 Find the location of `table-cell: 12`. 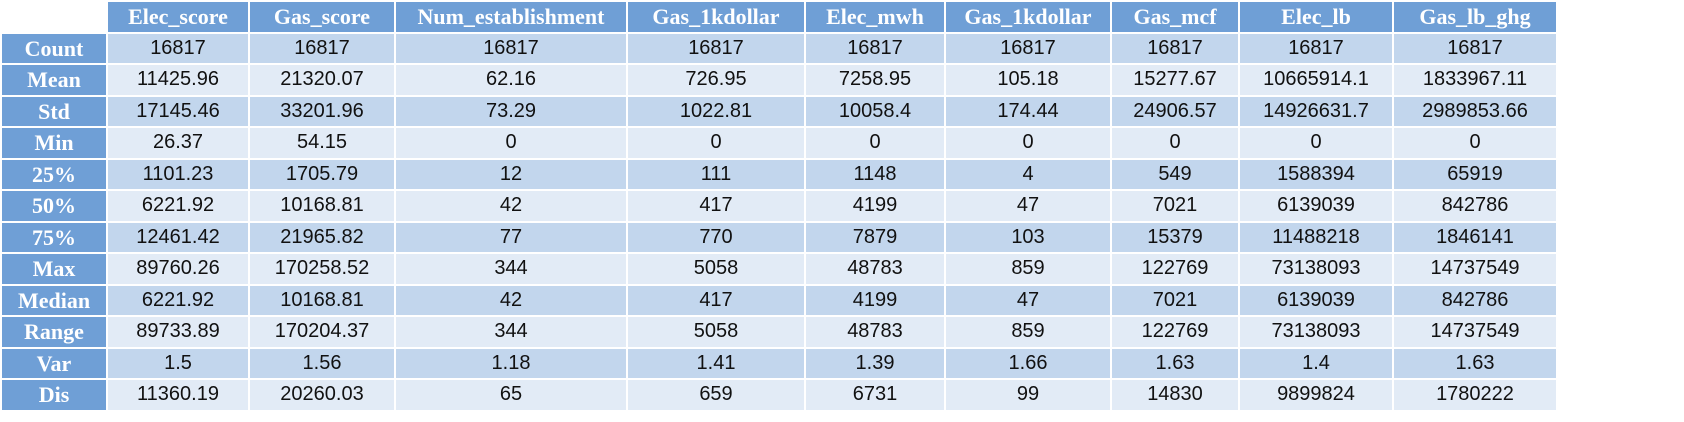

table-cell: 12 is located at coordinates (511, 174).